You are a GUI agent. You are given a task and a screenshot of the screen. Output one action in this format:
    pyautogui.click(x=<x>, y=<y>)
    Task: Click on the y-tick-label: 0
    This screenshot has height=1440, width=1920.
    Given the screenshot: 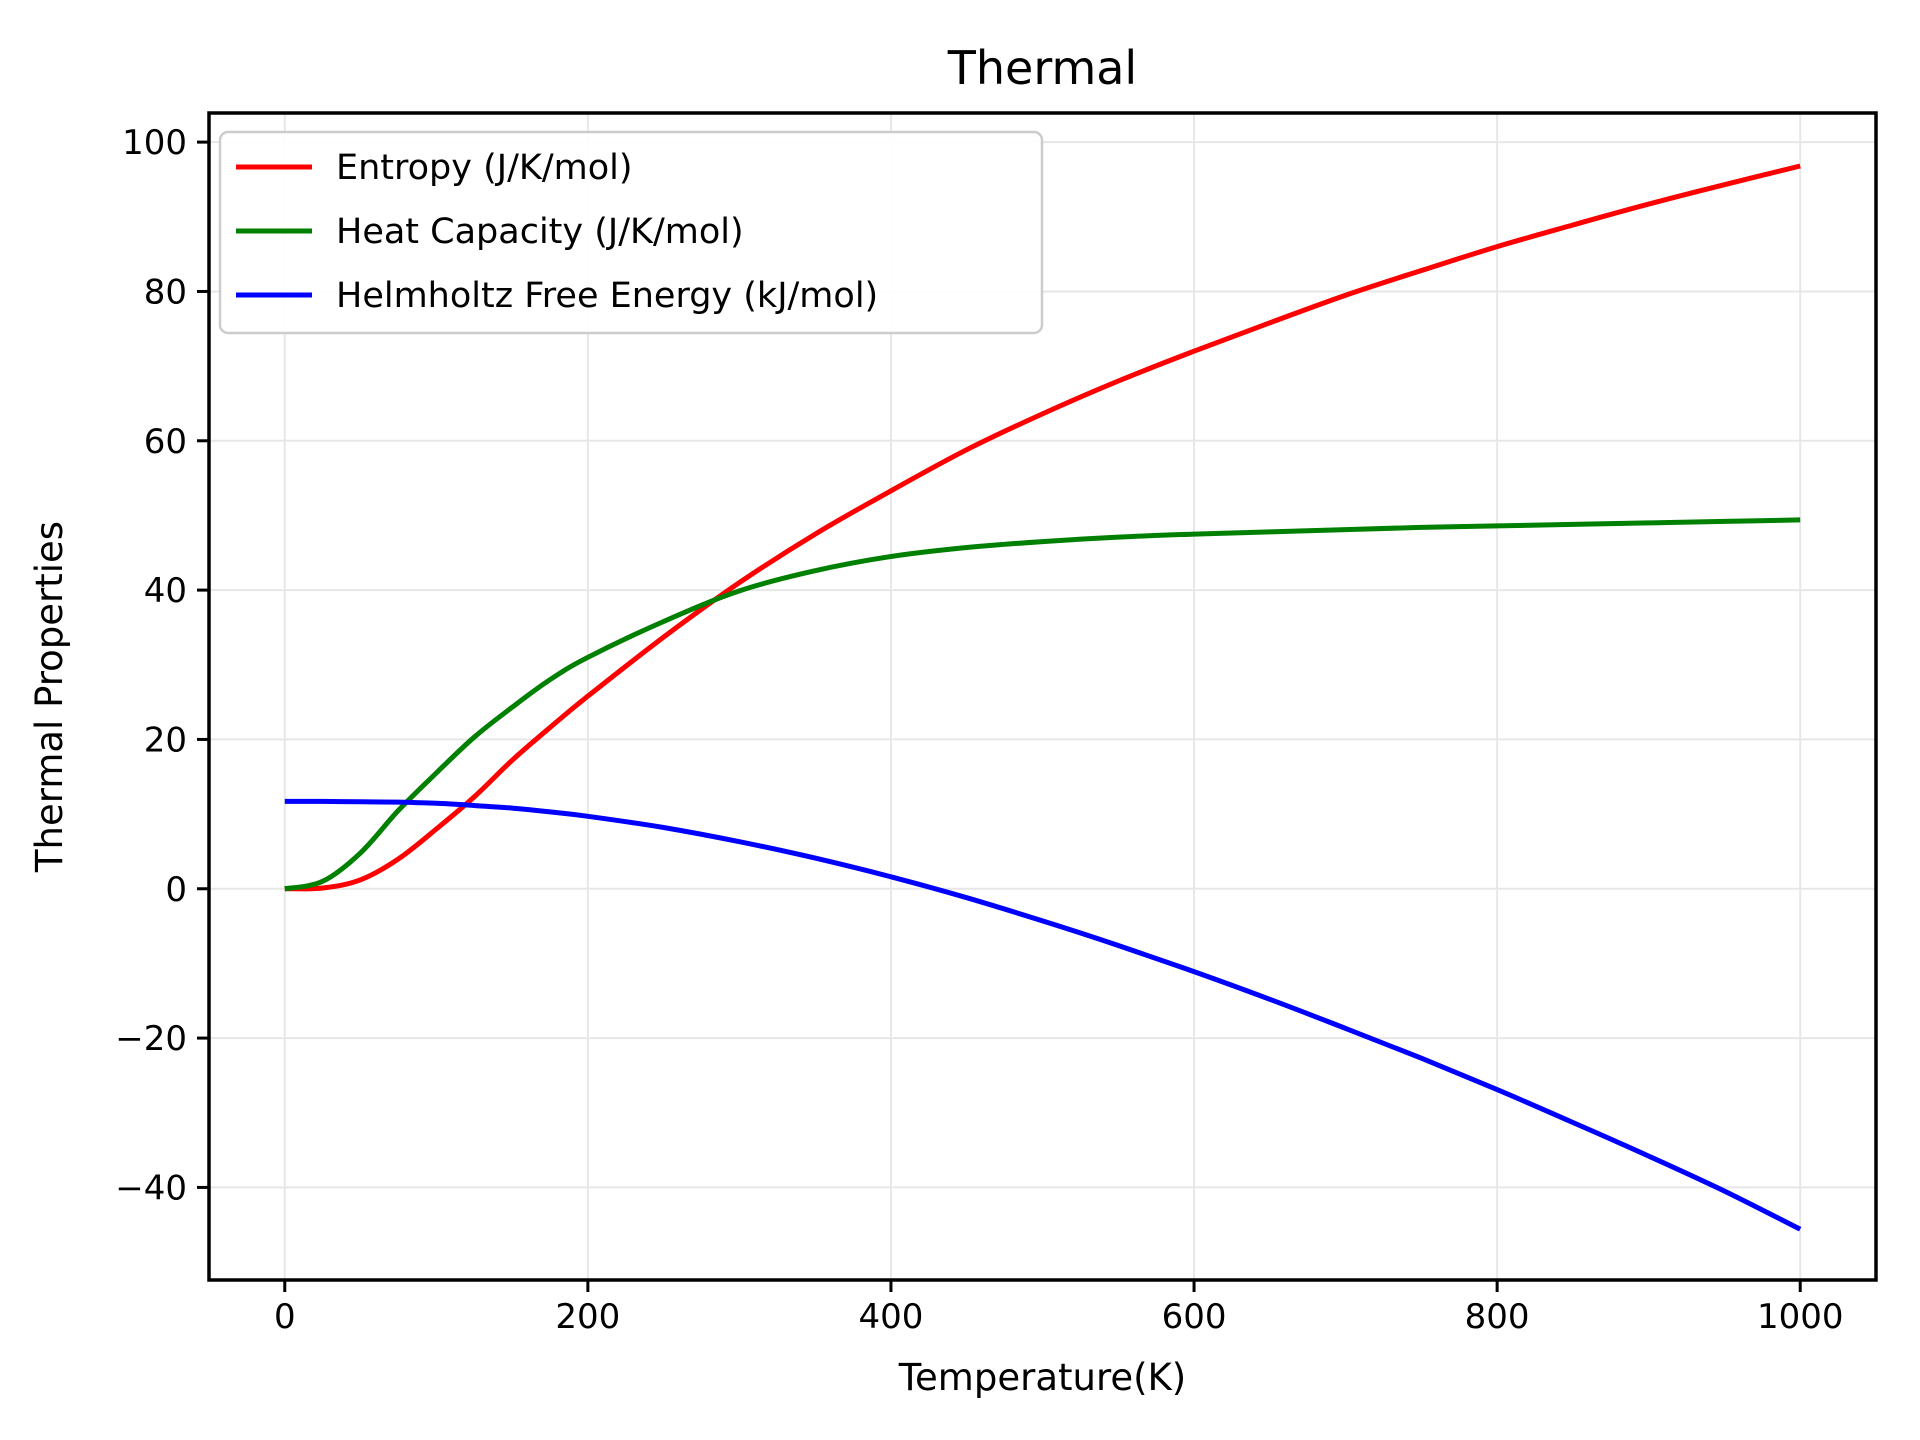 What is the action you would take?
    pyautogui.click(x=176, y=890)
    